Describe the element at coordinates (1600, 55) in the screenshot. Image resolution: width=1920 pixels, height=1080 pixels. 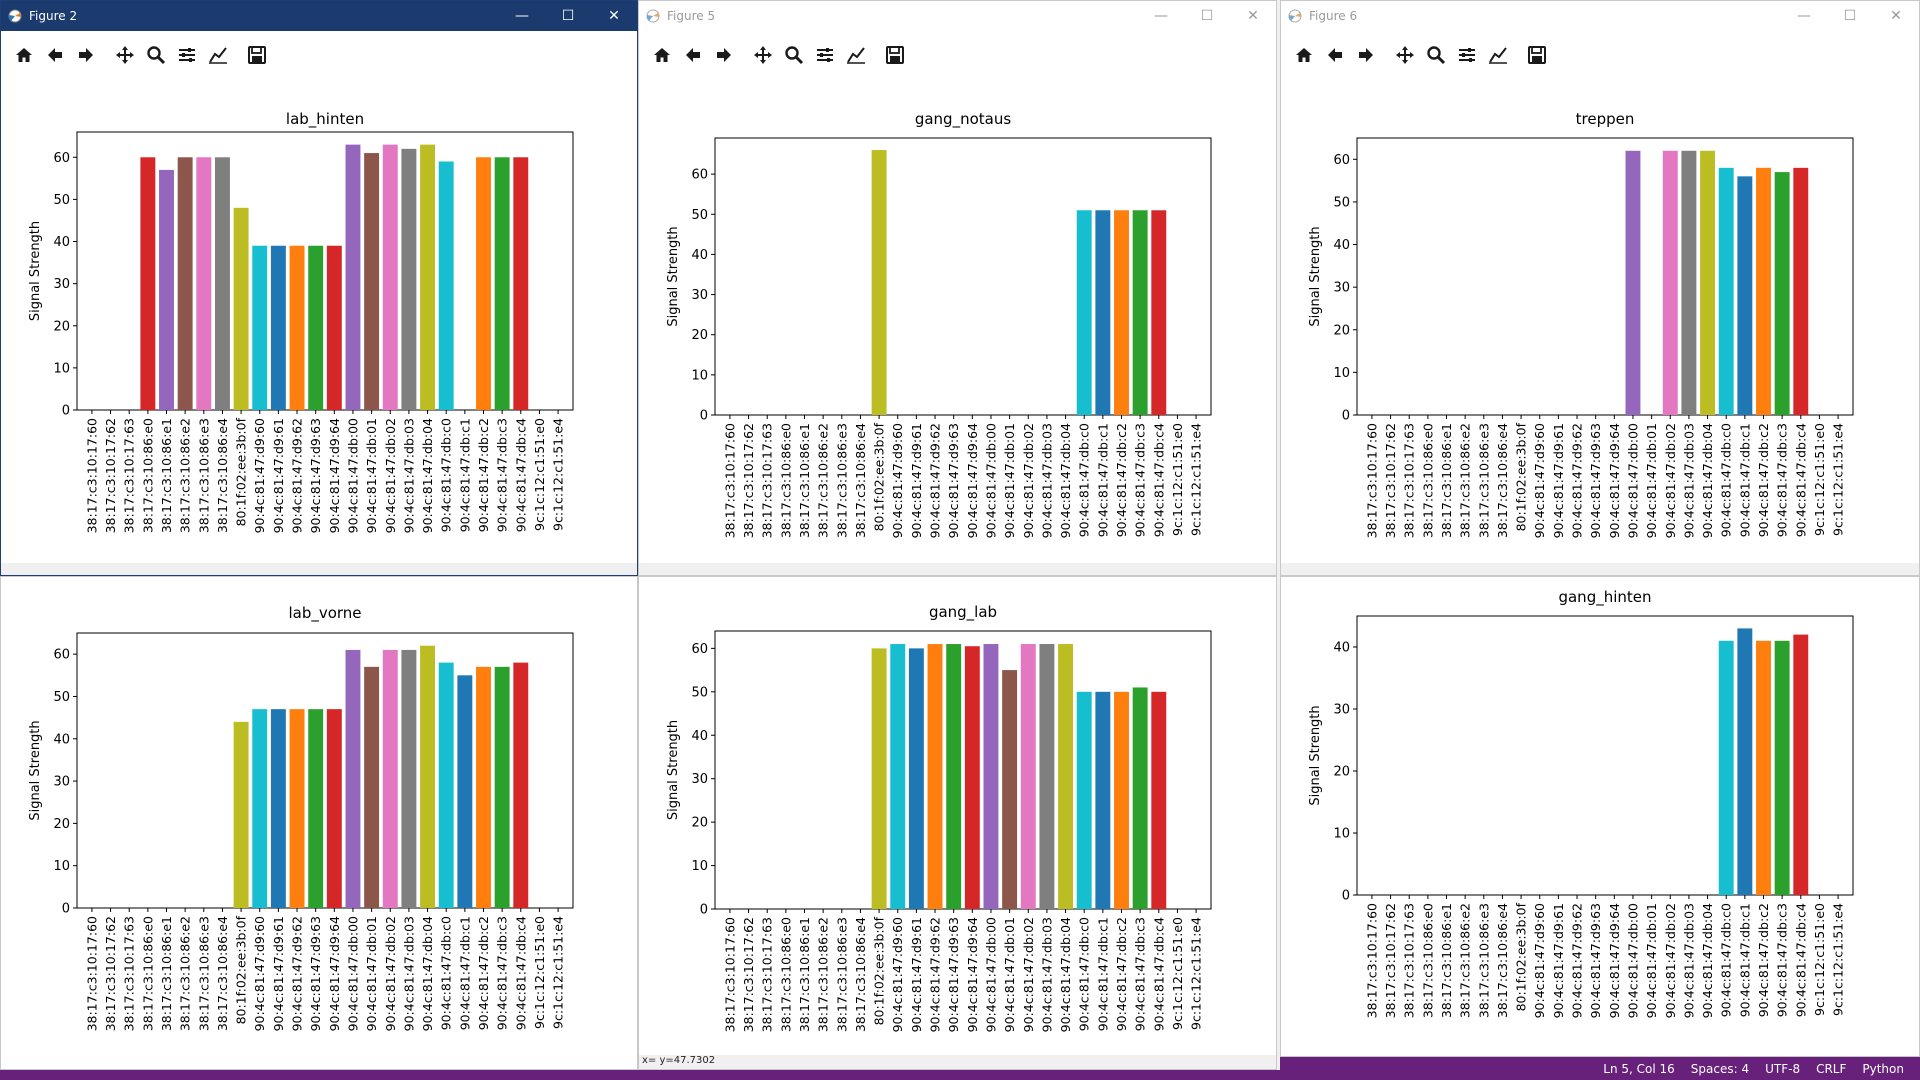
I see `navigation-toolbar` at that location.